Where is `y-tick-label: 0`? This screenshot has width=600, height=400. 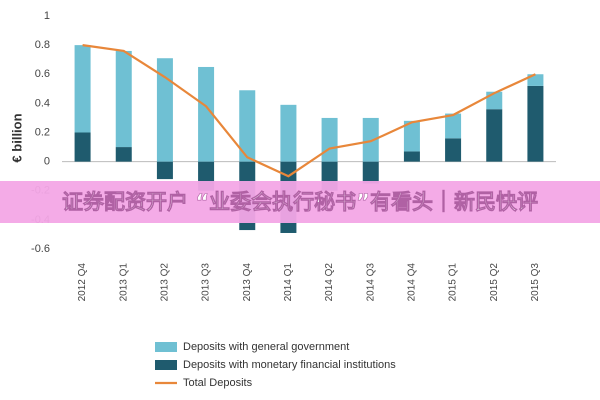
y-tick-label: 0 is located at coordinates (47, 162).